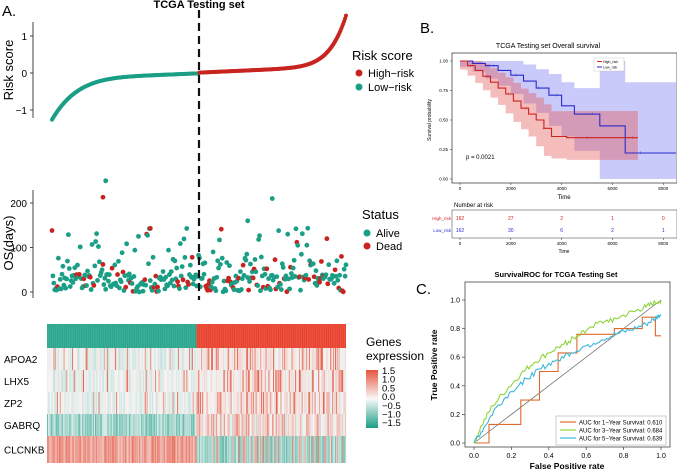 This screenshot has height=473, width=677. What do you see at coordinates (610, 62) in the screenshot?
I see `km-legend-high: High_risk` at bounding box center [610, 62].